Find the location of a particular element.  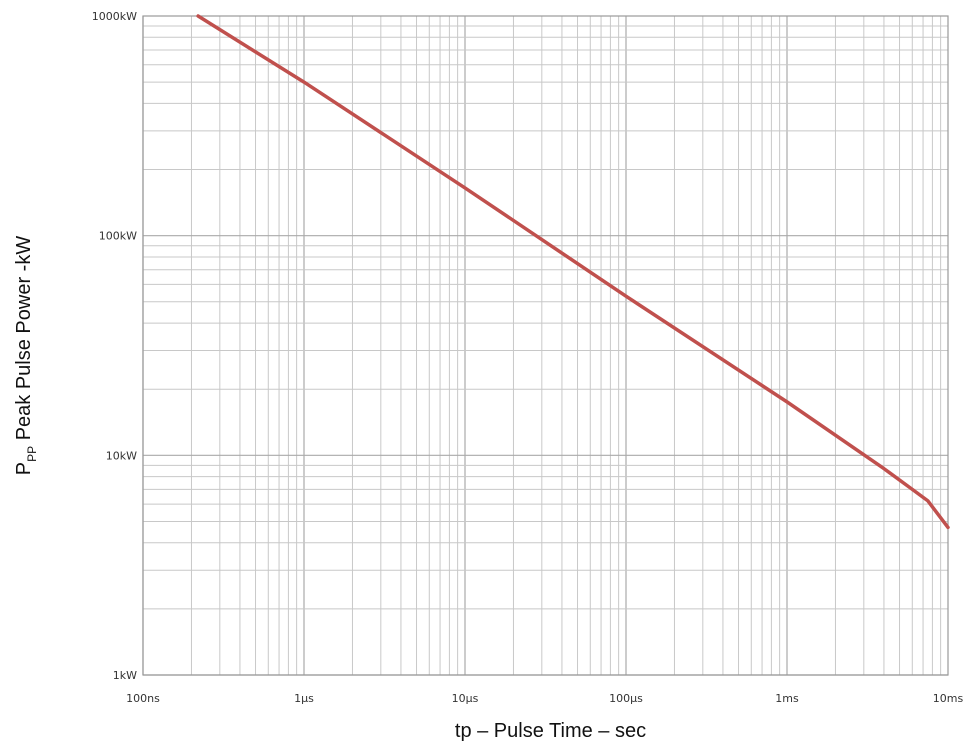

y-axis-title-rest: Peak Pulse Power -kW is located at coordinates (24, 341).